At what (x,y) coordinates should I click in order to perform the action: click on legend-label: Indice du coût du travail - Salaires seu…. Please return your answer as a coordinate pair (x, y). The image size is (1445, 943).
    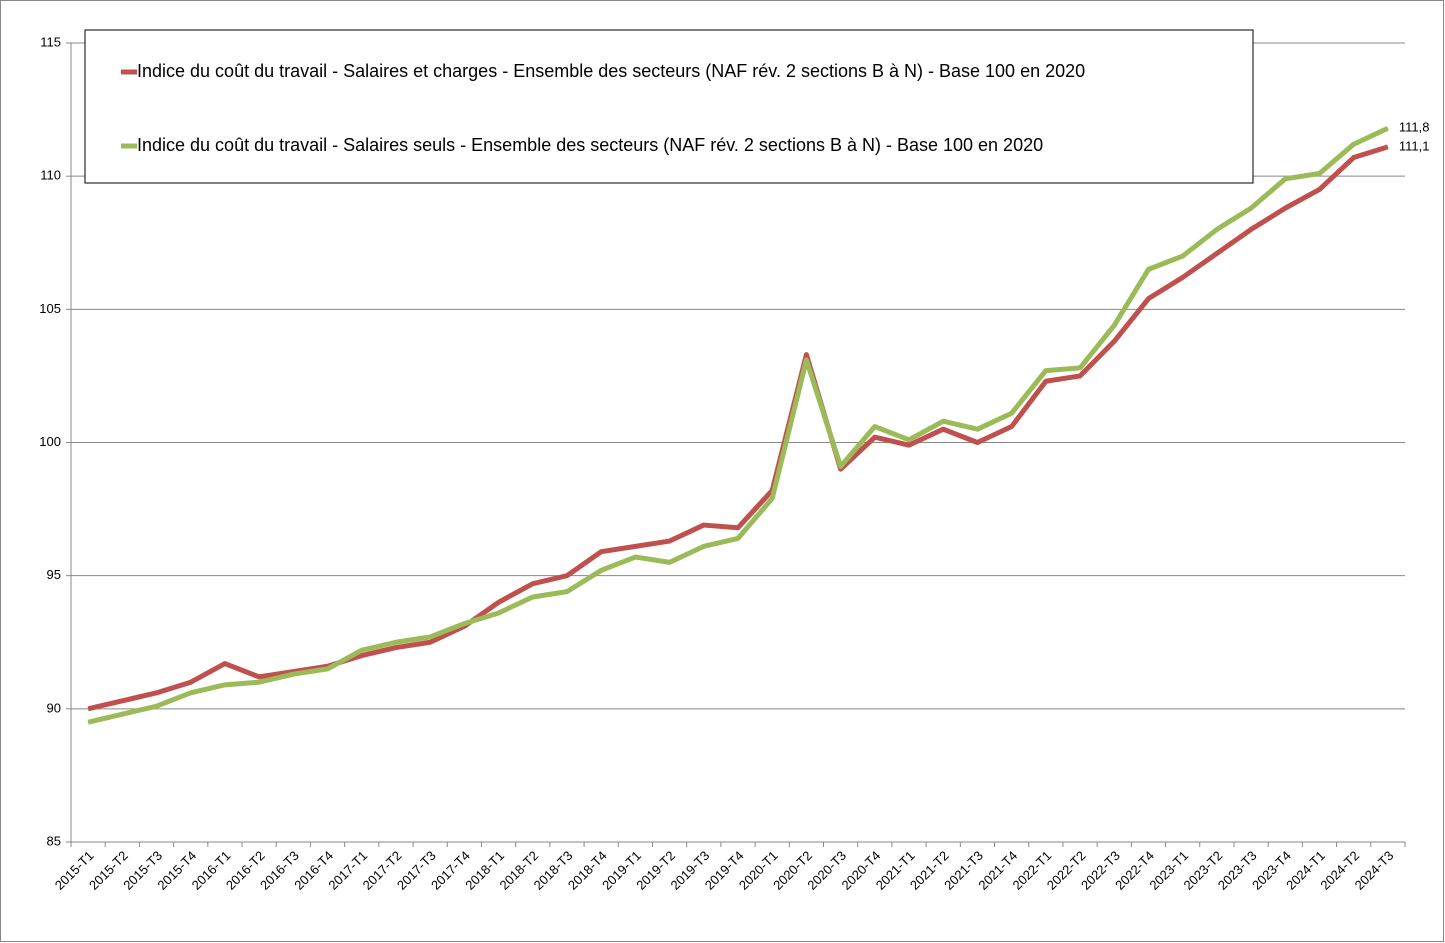
    Looking at the image, I should click on (590, 145).